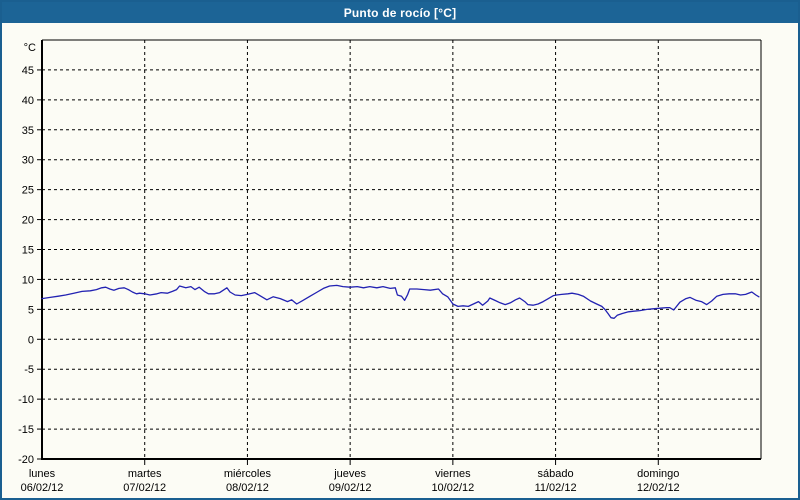 This screenshot has height=500, width=800. I want to click on y-tick-label: 5, so click(31, 310).